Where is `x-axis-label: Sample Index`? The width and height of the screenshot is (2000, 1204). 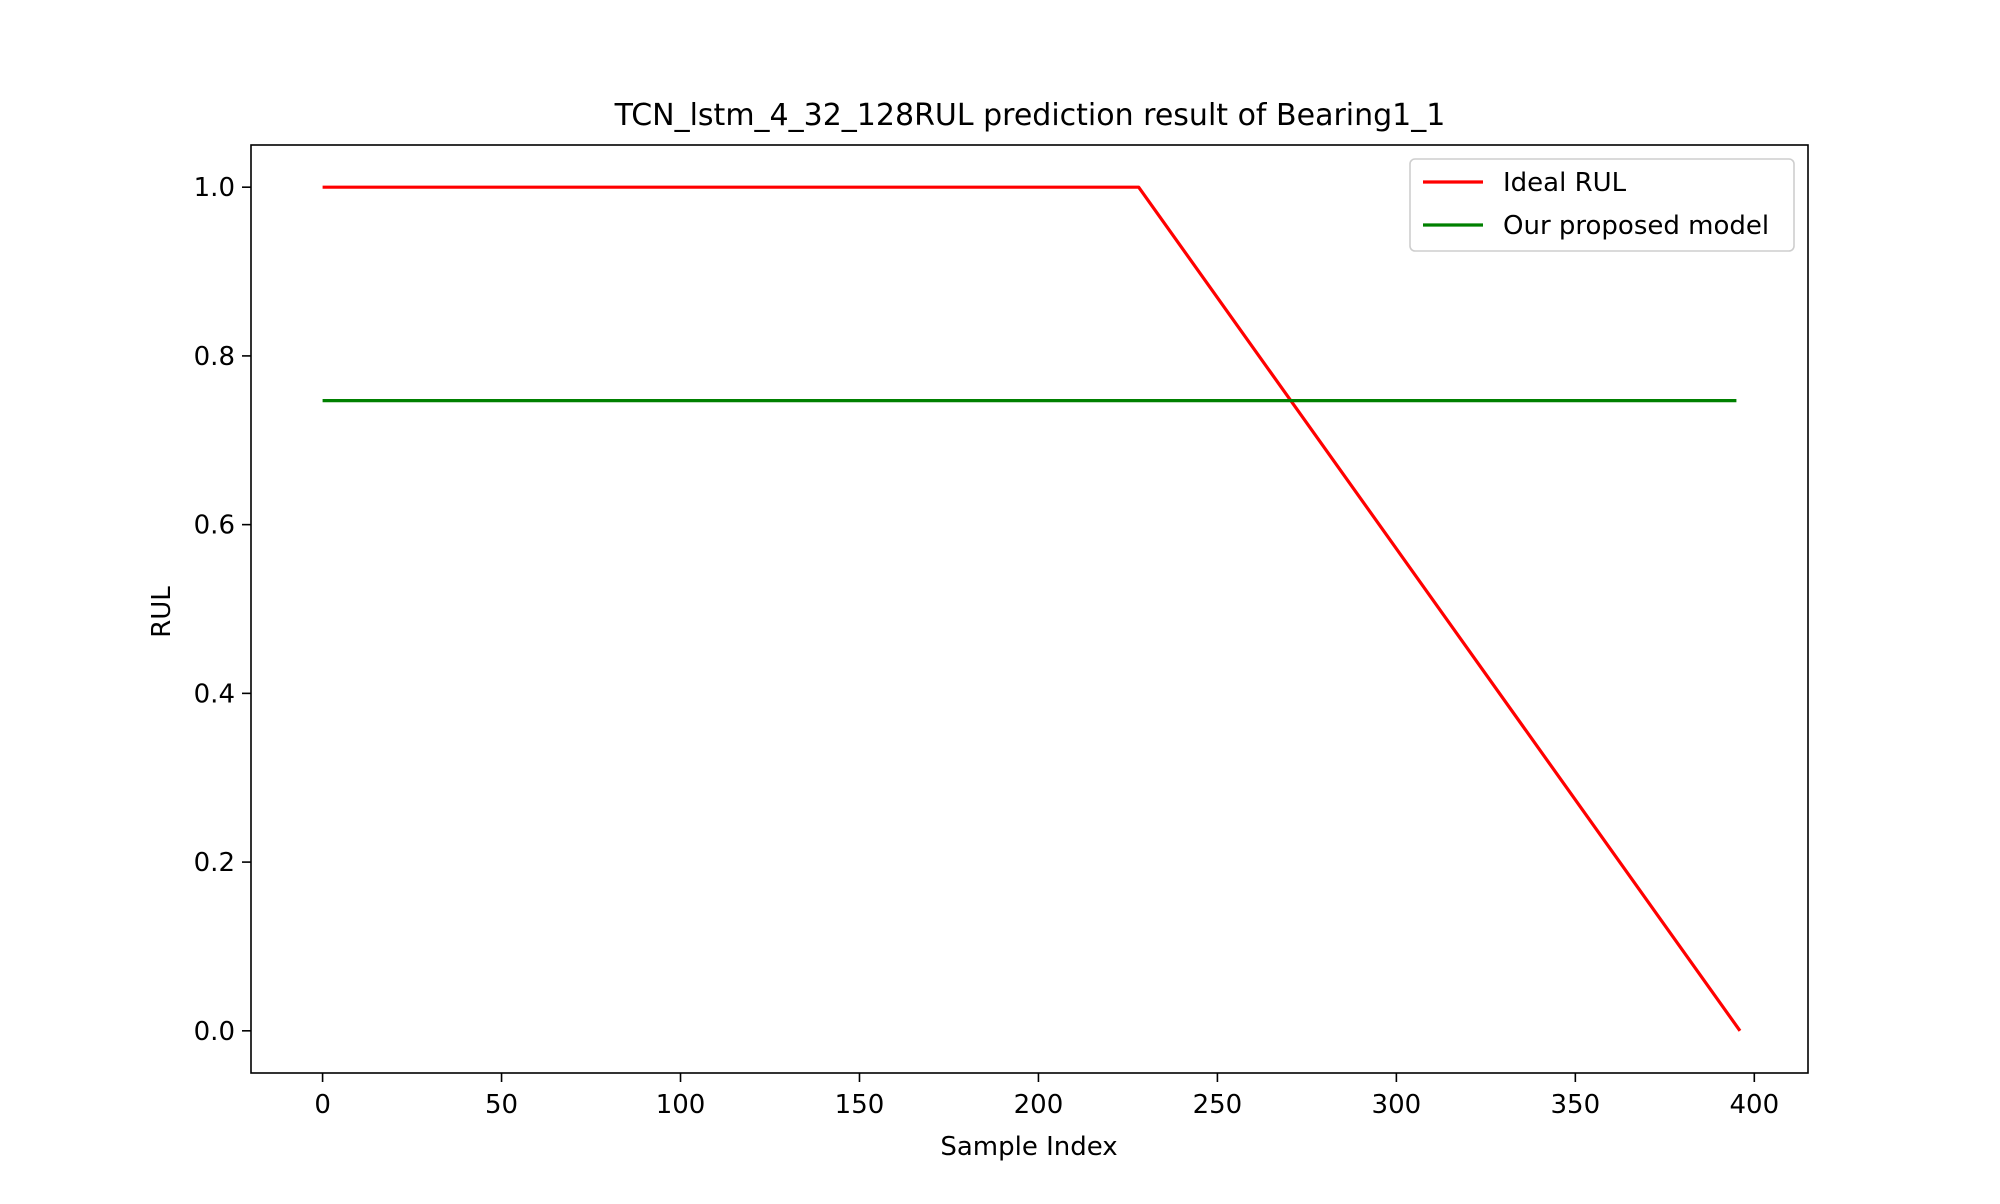 x-axis-label: Sample Index is located at coordinates (1028, 1147).